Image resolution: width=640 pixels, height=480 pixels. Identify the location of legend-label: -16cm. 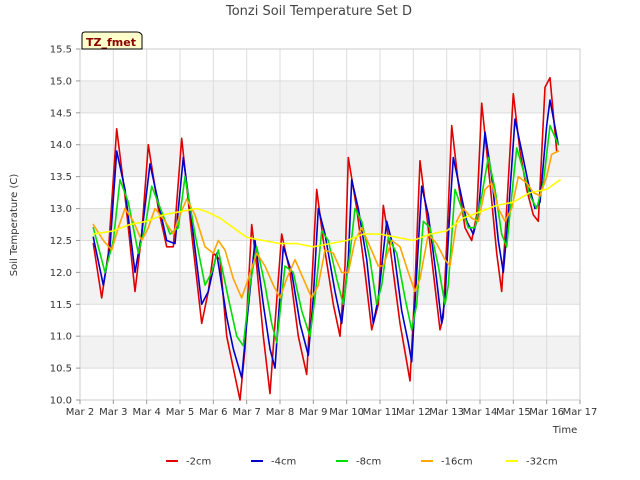
(457, 462).